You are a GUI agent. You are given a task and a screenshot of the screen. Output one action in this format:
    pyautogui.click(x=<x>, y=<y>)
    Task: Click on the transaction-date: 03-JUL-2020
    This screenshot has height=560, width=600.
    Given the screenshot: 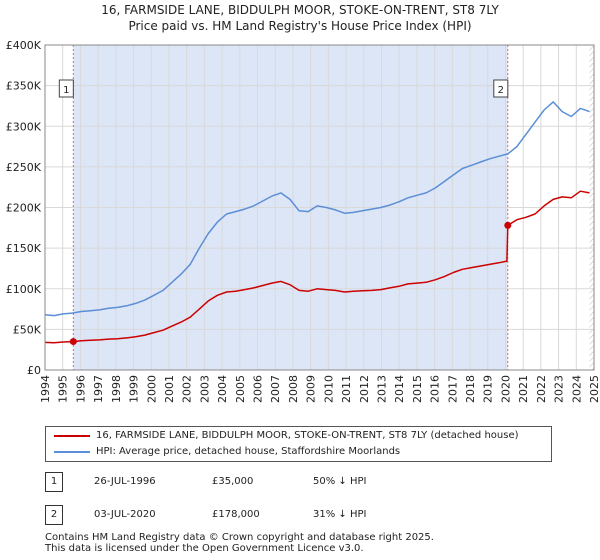 What is the action you would take?
    pyautogui.click(x=125, y=514)
    